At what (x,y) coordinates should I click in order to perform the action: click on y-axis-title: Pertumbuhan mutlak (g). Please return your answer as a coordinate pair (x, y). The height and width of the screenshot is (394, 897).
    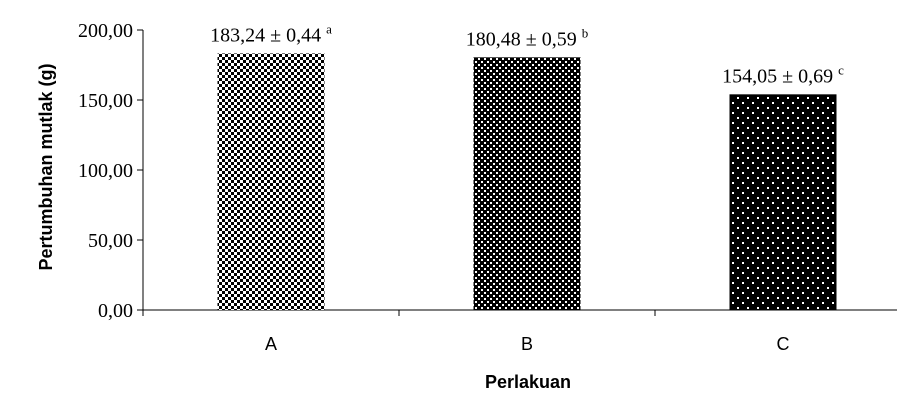
    Looking at the image, I should click on (46, 166).